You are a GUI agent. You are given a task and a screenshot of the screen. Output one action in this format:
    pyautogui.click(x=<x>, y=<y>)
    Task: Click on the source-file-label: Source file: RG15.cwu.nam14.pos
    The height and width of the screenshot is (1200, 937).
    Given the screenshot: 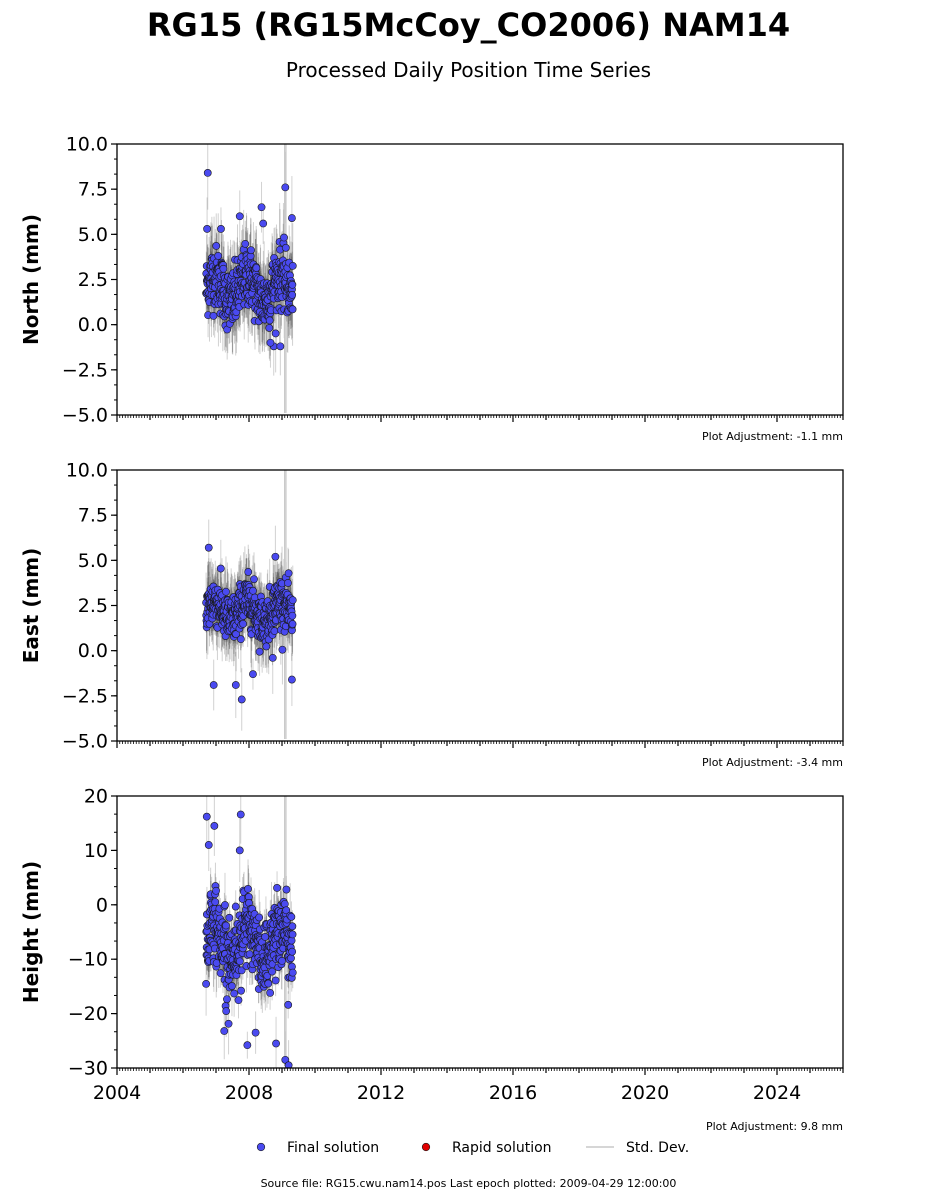 What is the action you would take?
    pyautogui.click(x=353, y=1183)
    